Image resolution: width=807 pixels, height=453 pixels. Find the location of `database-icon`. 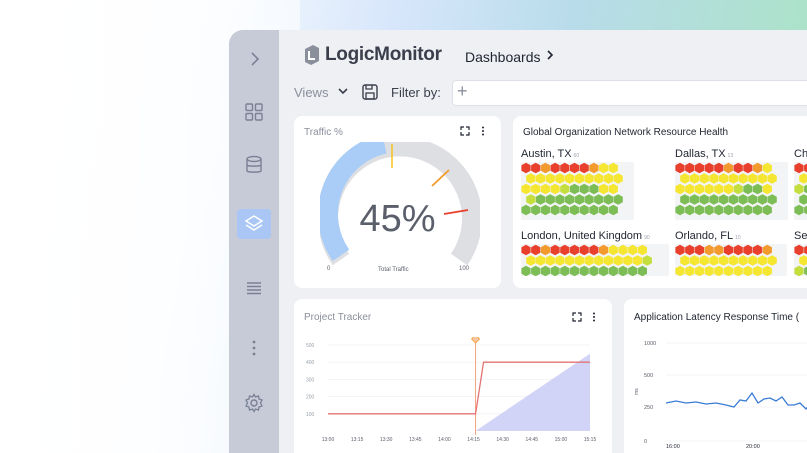

database-icon is located at coordinates (254, 165).